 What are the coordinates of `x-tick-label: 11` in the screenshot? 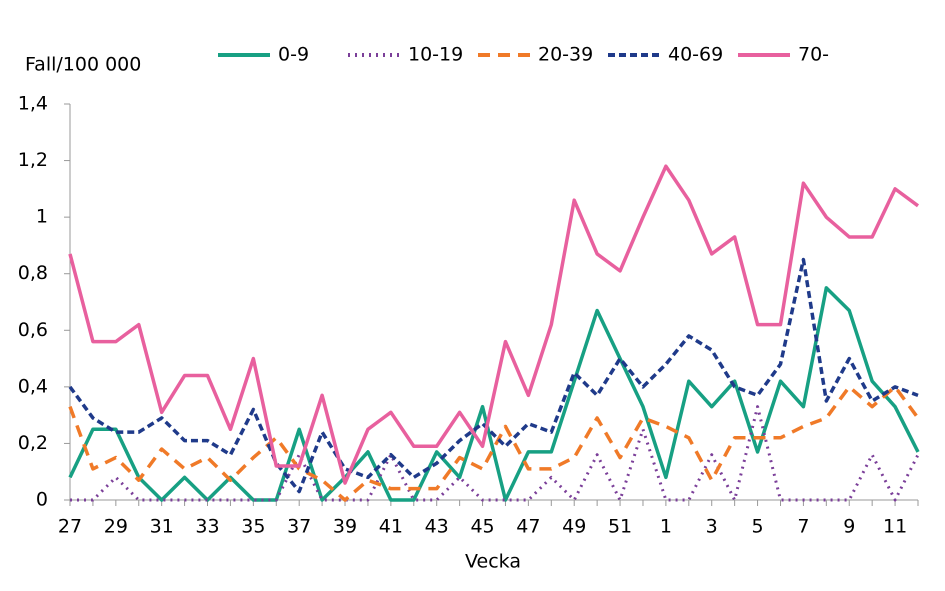 It's located at (895, 527).